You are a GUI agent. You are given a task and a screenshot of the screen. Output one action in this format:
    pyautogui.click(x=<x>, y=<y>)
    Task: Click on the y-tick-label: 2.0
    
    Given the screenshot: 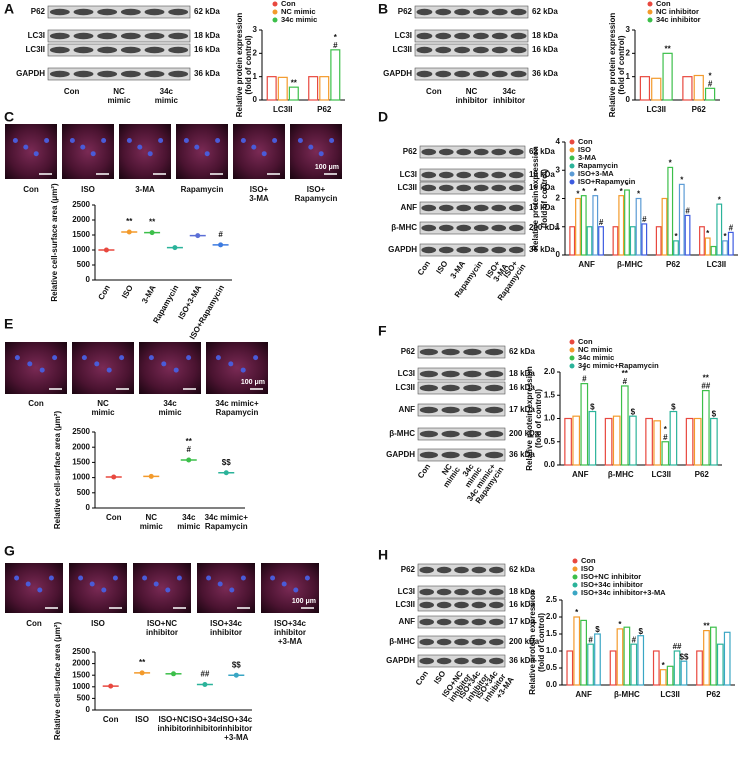 What is the action you would take?
    pyautogui.click(x=552, y=616)
    